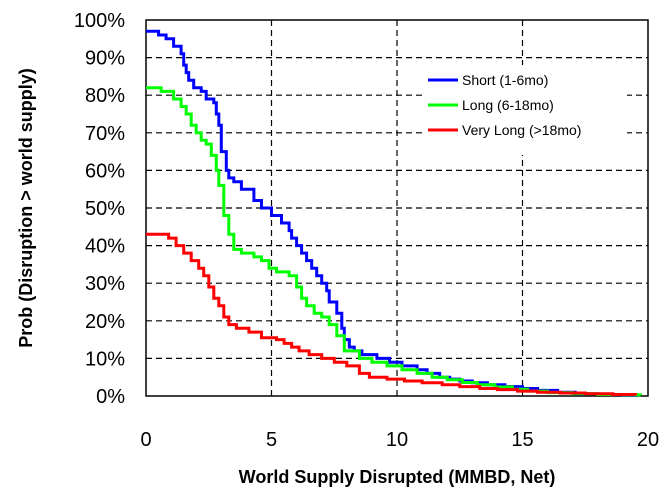  I want to click on y-tick-label: 60%, so click(105, 171).